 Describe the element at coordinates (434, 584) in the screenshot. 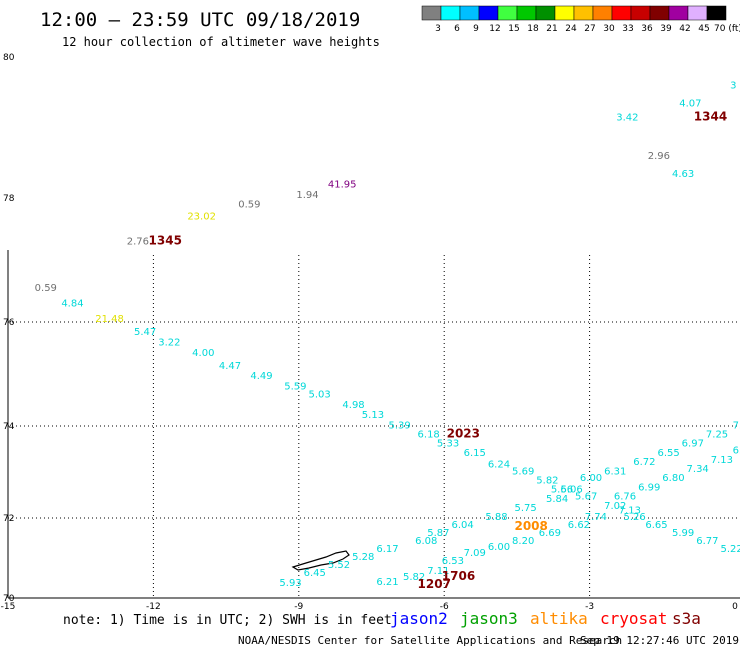

I see `pass-time-label: 1207` at that location.